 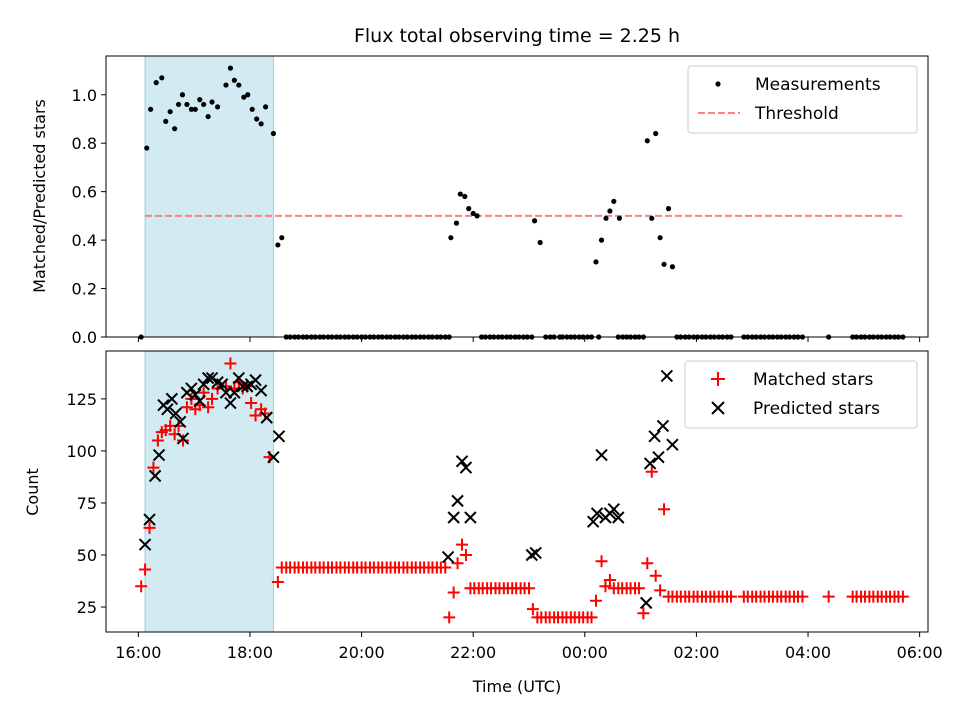 What do you see at coordinates (87, 607) in the screenshot?
I see `y-tick-label: 25` at bounding box center [87, 607].